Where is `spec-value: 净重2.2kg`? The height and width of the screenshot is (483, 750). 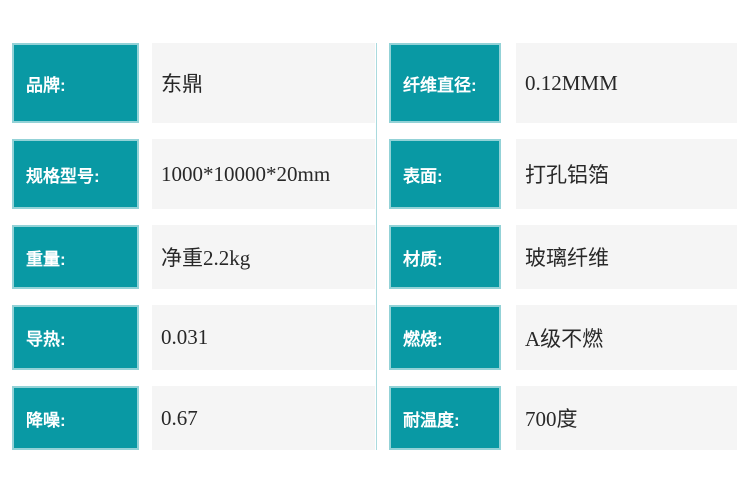 spec-value: 净重2.2kg is located at coordinates (263, 257).